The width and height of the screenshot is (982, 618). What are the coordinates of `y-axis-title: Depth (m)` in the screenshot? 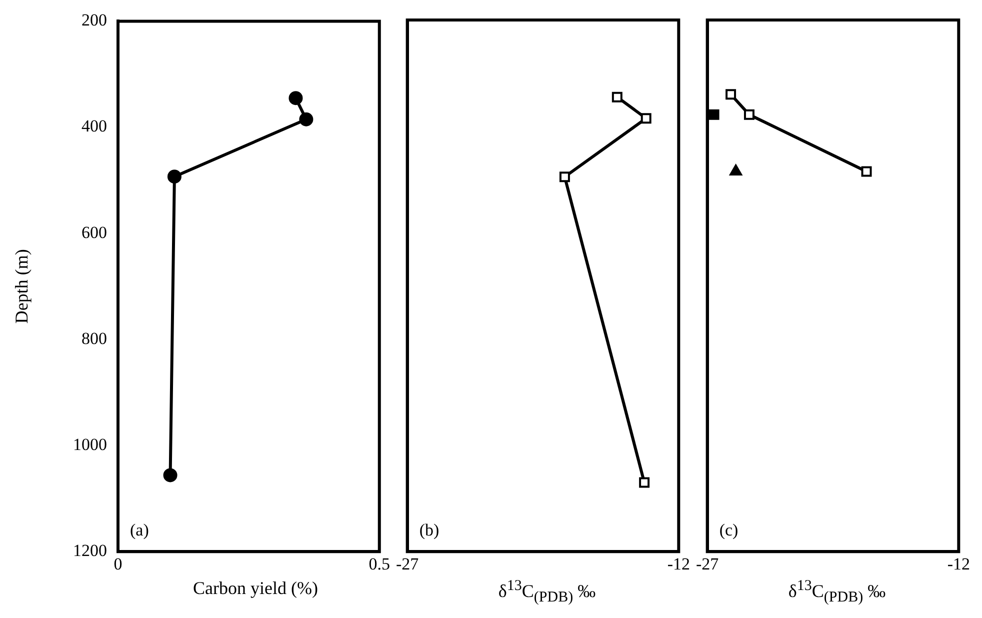 It's located at (22, 286).